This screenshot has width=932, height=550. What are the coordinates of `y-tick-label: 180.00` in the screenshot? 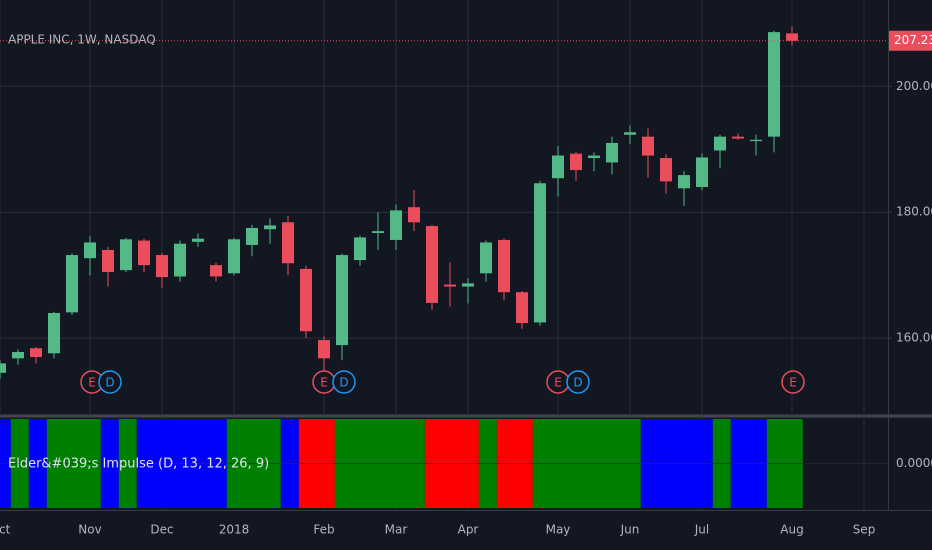 It's located at (914, 212).